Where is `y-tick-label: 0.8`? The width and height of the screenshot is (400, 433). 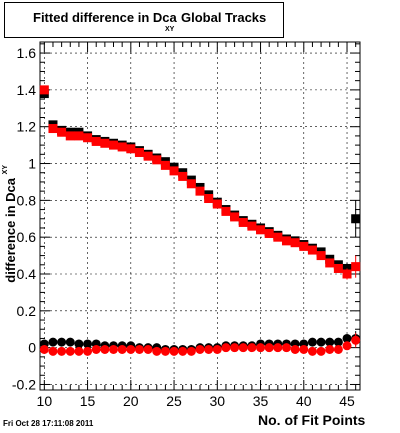 y-tick-label: 0.8 is located at coordinates (27, 200).